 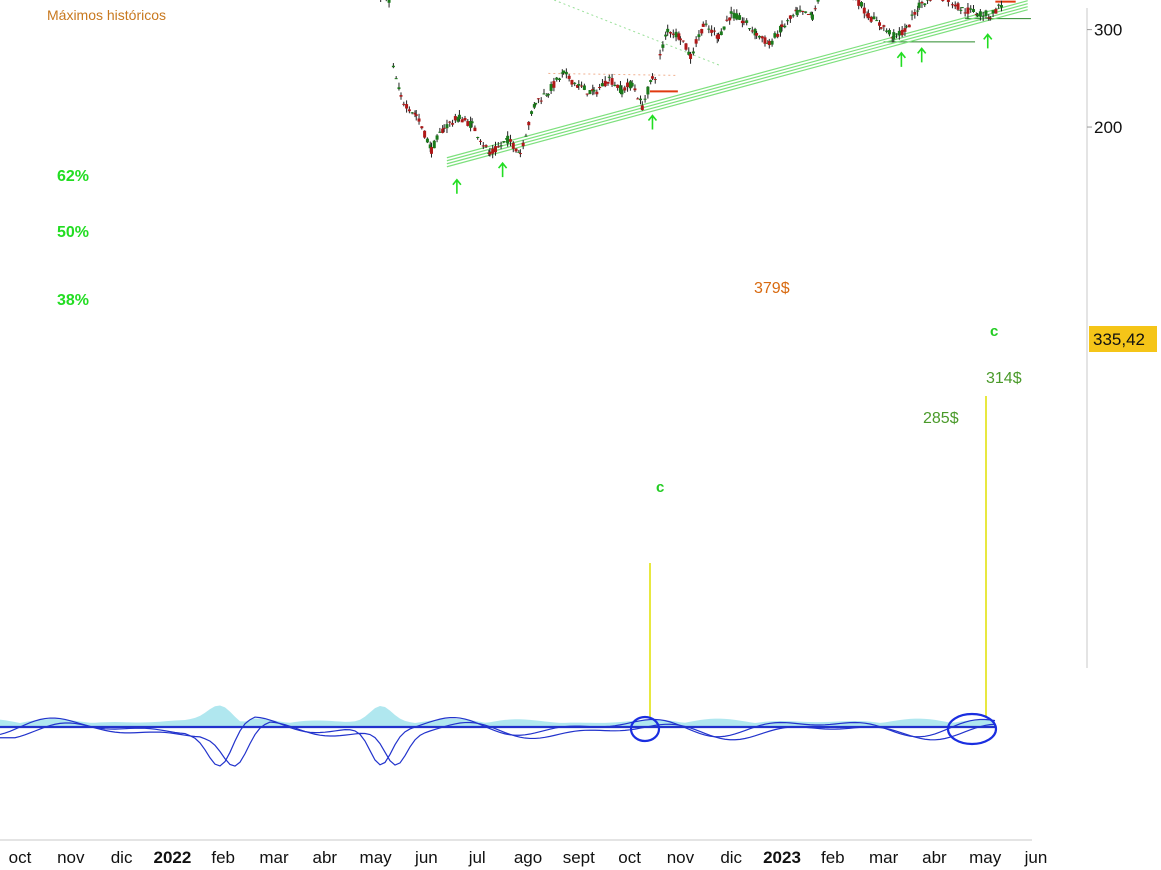 What do you see at coordinates (722, 113) in the screenshot?
I see `support-arrows` at bounding box center [722, 113].